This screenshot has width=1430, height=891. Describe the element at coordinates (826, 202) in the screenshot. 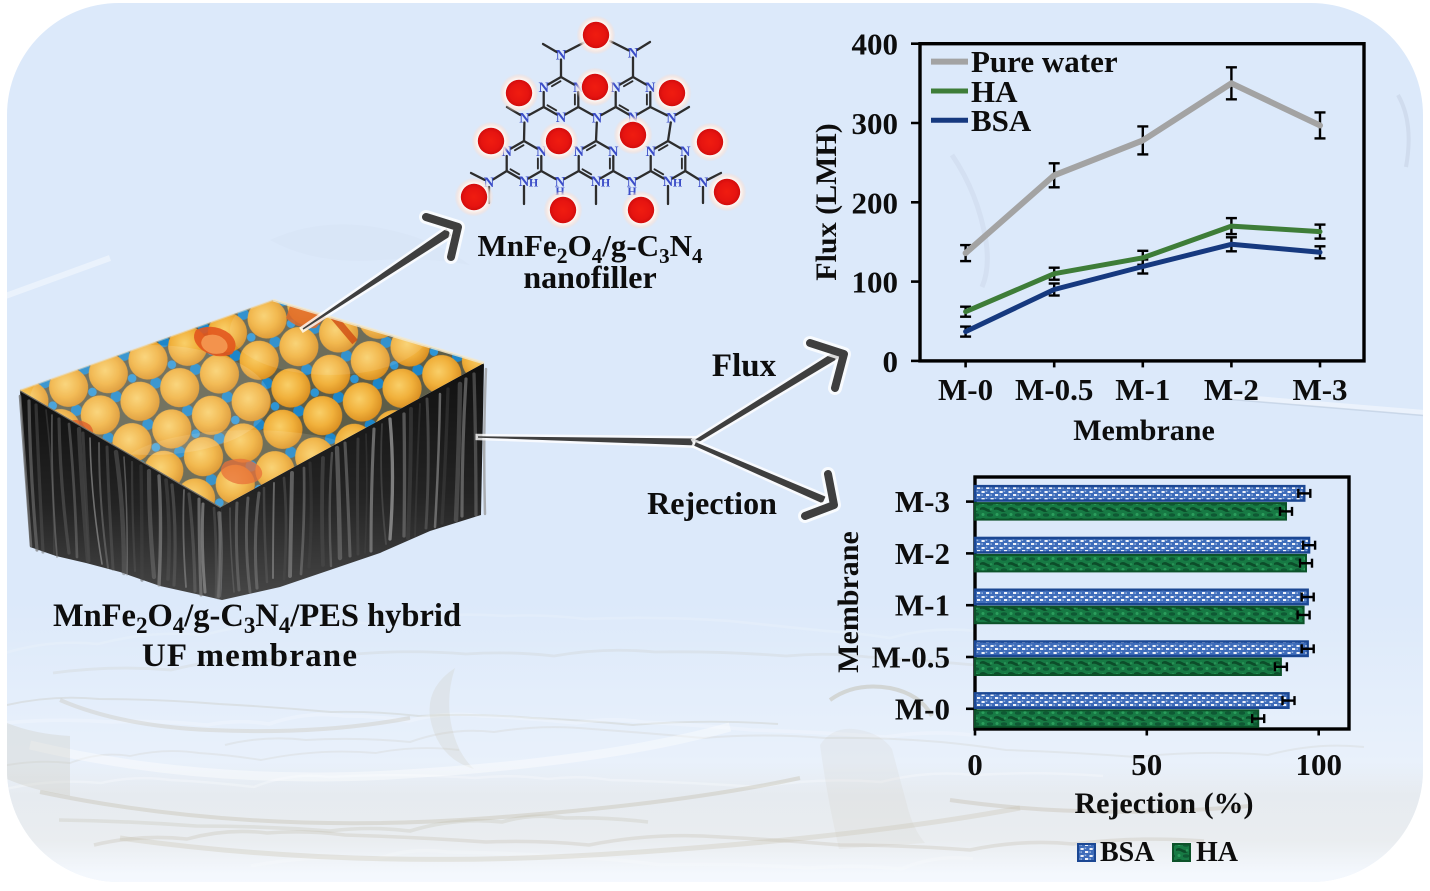

I see `svg-text: Flux (LMH)` at that location.